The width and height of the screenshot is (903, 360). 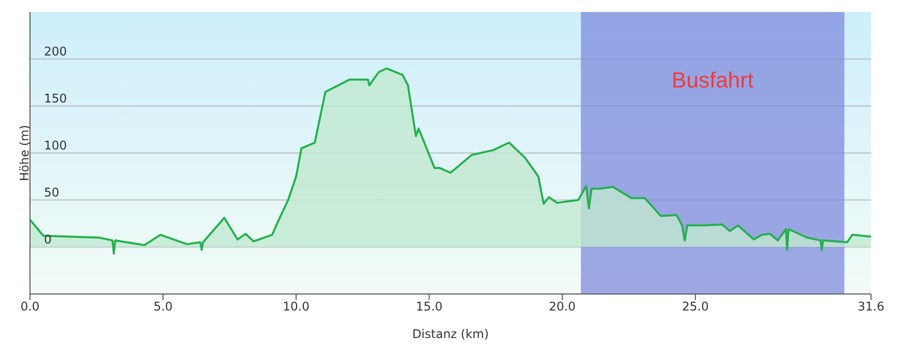 I want to click on y-tick-label: 50, so click(x=52, y=192).